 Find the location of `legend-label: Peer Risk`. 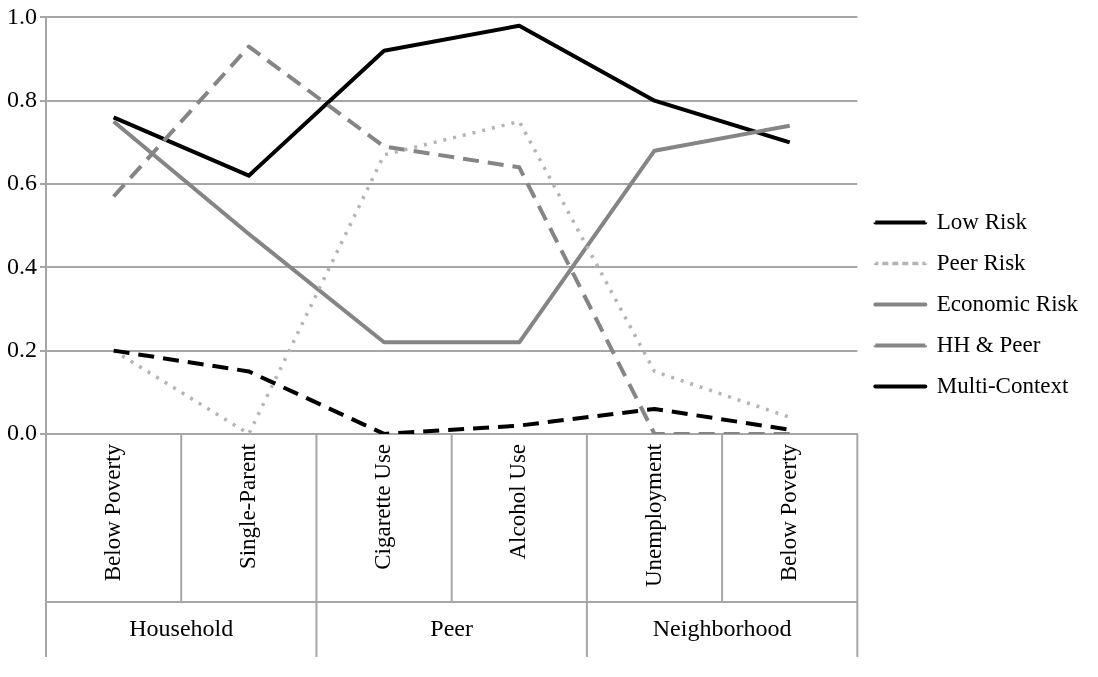

legend-label: Peer Risk is located at coordinates (981, 262).